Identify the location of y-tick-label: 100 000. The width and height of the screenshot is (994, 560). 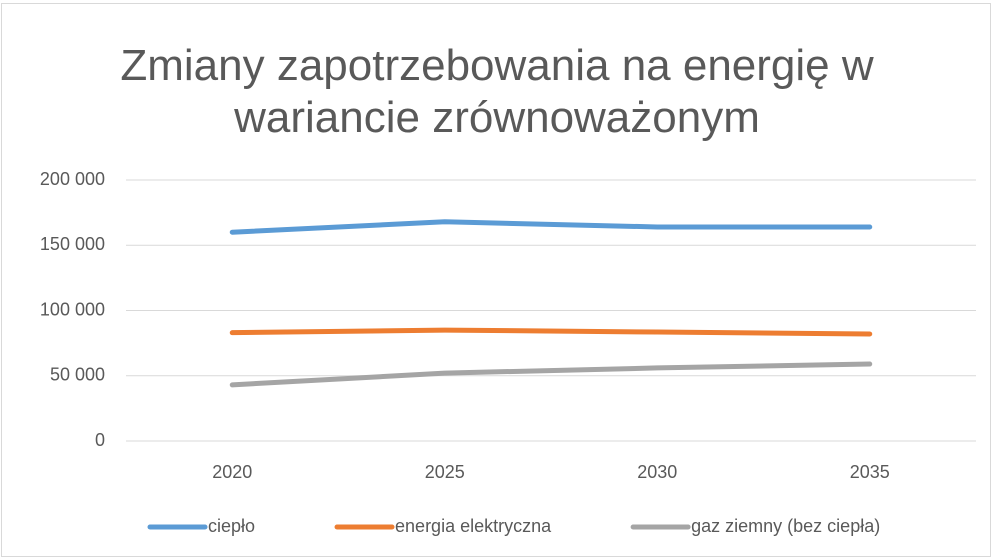
(72, 309).